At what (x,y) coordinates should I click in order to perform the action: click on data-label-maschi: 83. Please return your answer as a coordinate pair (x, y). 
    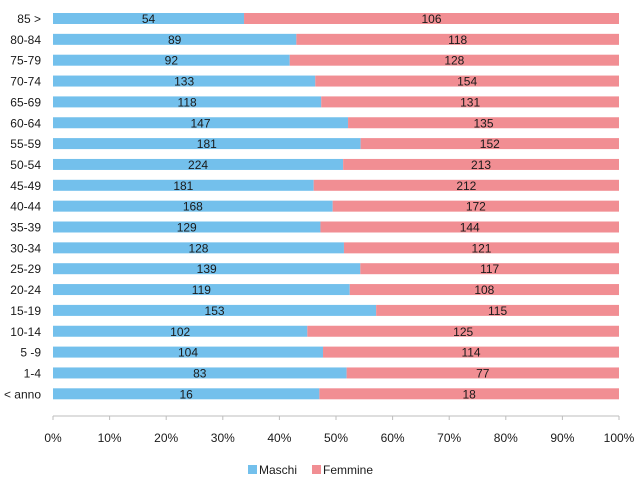
    Looking at the image, I should click on (200, 373).